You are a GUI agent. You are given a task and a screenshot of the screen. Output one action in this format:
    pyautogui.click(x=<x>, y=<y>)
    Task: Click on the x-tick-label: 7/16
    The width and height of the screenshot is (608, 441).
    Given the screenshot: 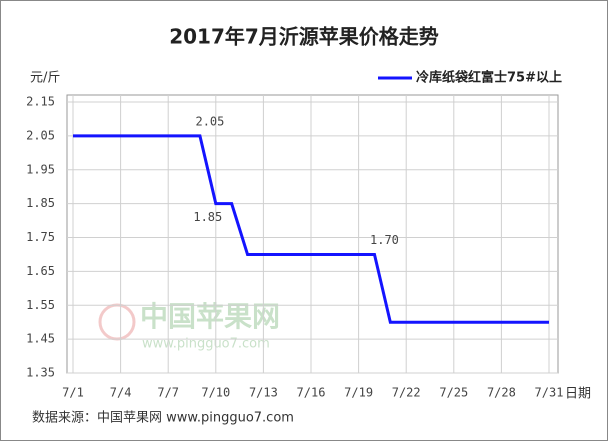 What is the action you would take?
    pyautogui.click(x=311, y=393)
    